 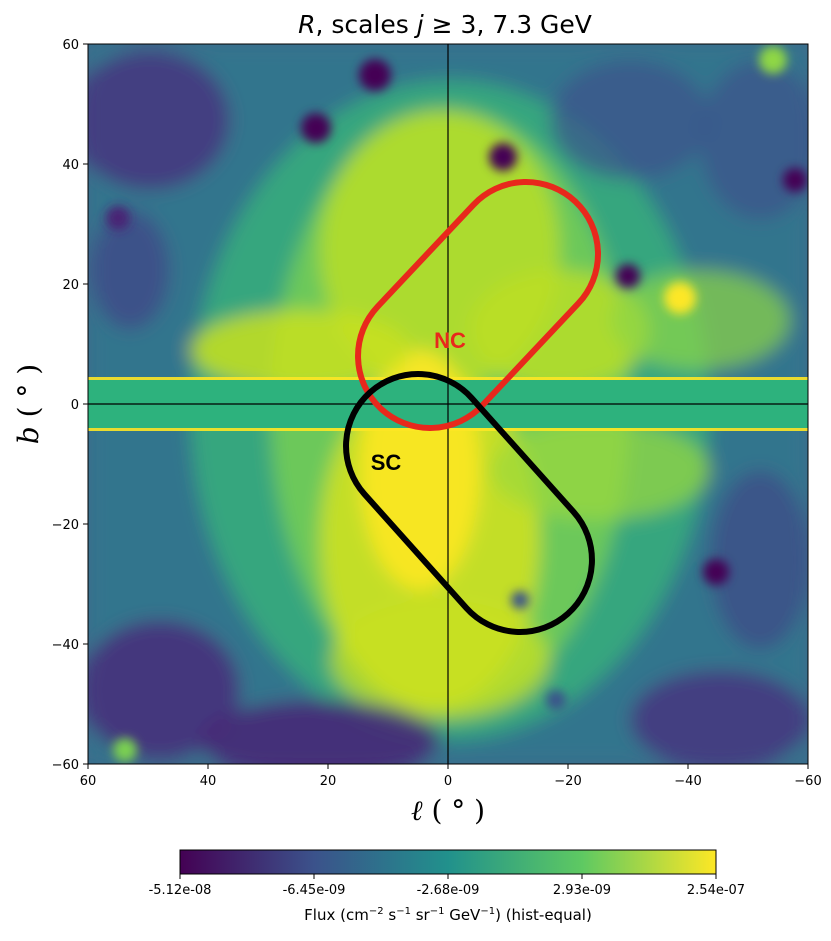 What do you see at coordinates (448, 781) in the screenshot?
I see `x-tick-label: 0` at bounding box center [448, 781].